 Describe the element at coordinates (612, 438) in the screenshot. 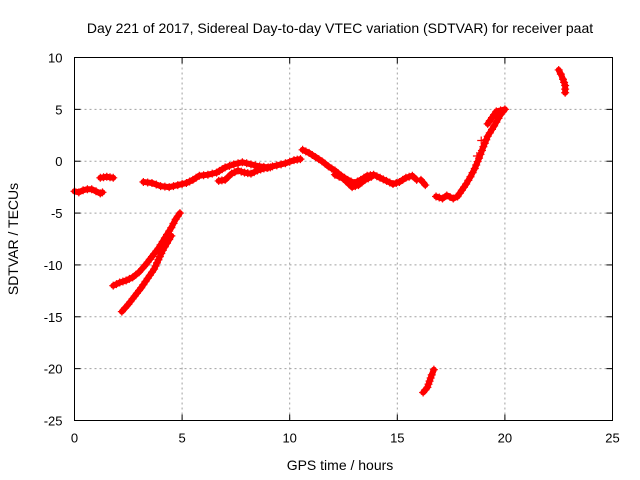

I see `x-tick-label: 25` at that location.